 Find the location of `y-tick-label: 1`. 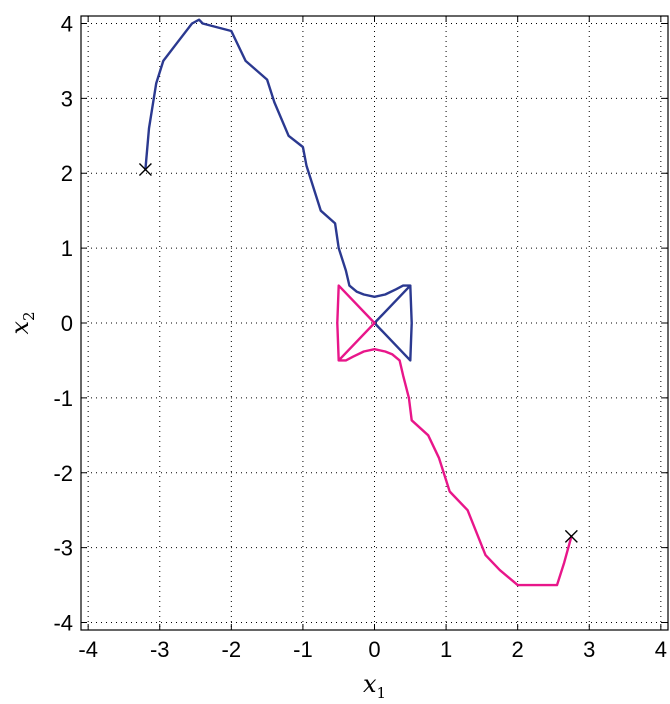

y-tick-label: 1 is located at coordinates (67, 248).